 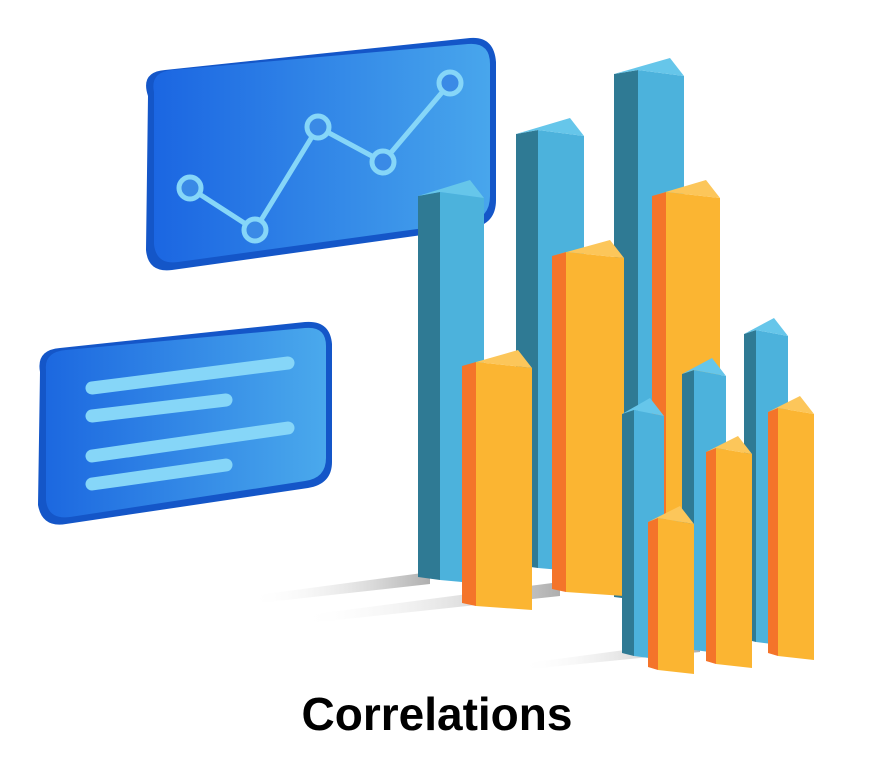 What do you see at coordinates (437, 714) in the screenshot?
I see `caption-title: Correlations` at bounding box center [437, 714].